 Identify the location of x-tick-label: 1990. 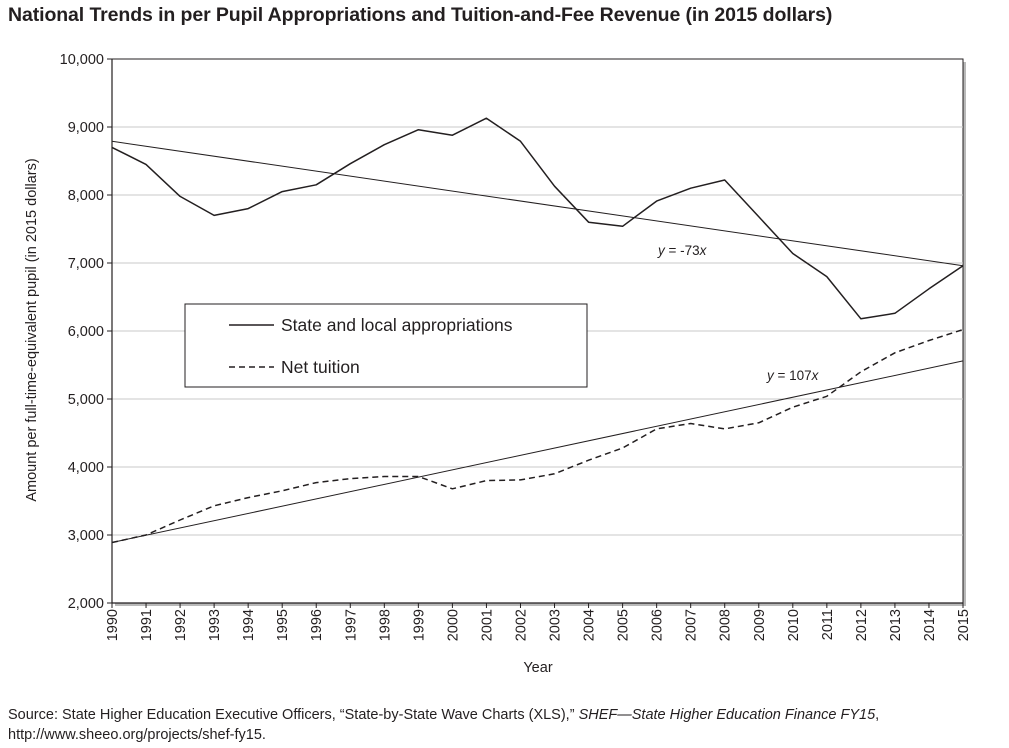
(113, 625).